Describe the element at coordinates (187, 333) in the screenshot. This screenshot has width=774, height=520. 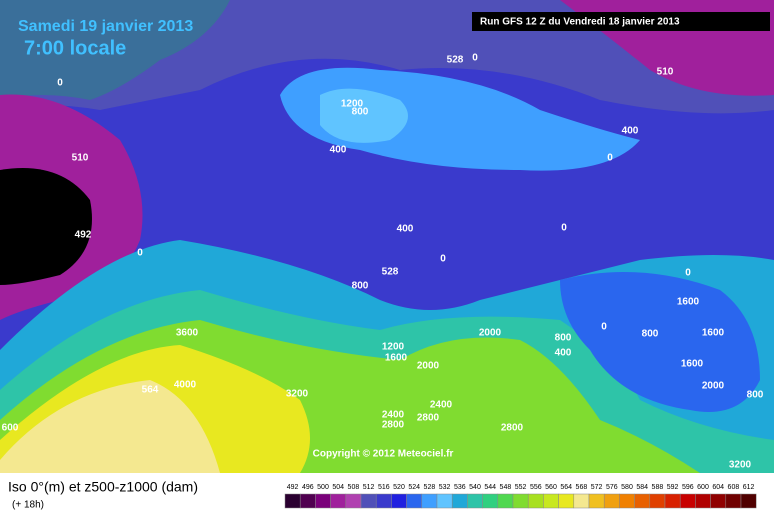
I see `contour-label: 3600` at that location.